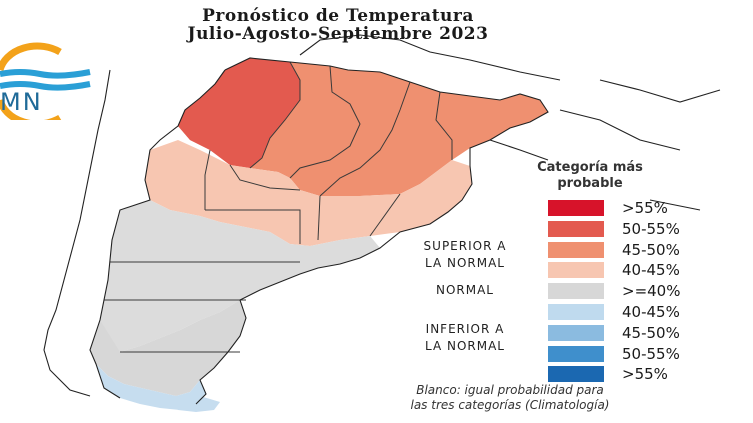  What do you see at coordinates (465, 263) in the screenshot?
I see `category-superior-line2: LA NORMAL` at bounding box center [465, 263].